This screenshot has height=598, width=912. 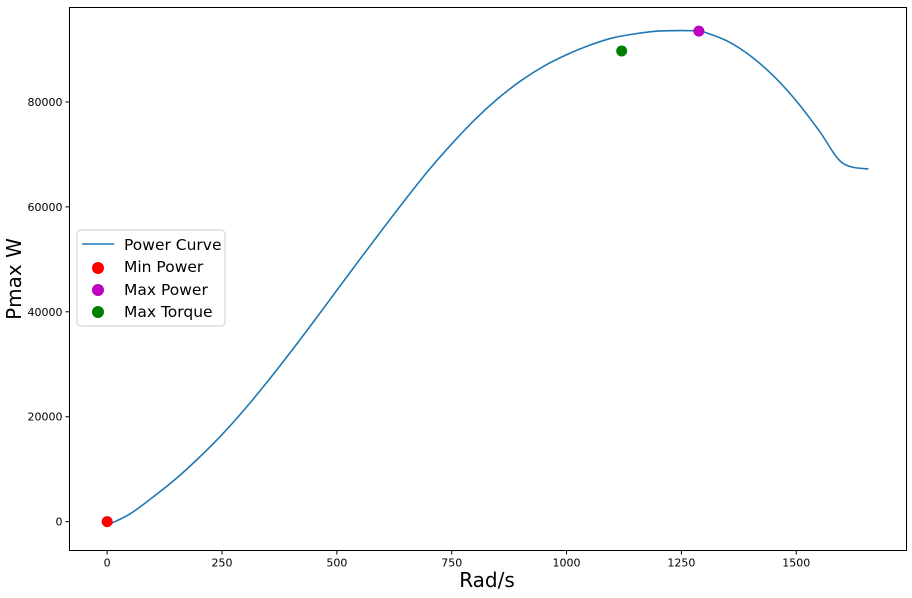 I want to click on x-tick-label: 0, so click(x=107, y=563).